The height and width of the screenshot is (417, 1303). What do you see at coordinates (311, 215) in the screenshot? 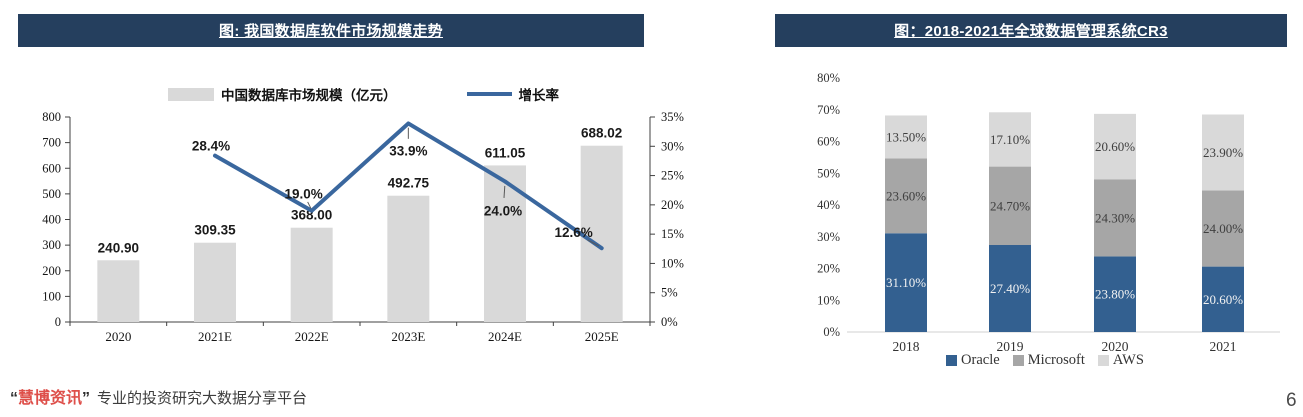
I see `svg-text: 368.00` at bounding box center [311, 215].